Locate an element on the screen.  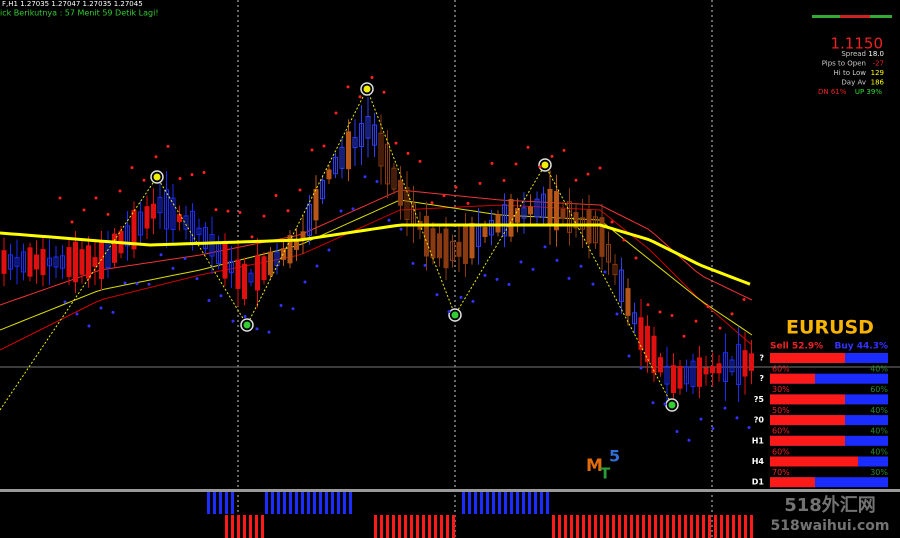
subwindow-separator is located at coordinates (450, 490).